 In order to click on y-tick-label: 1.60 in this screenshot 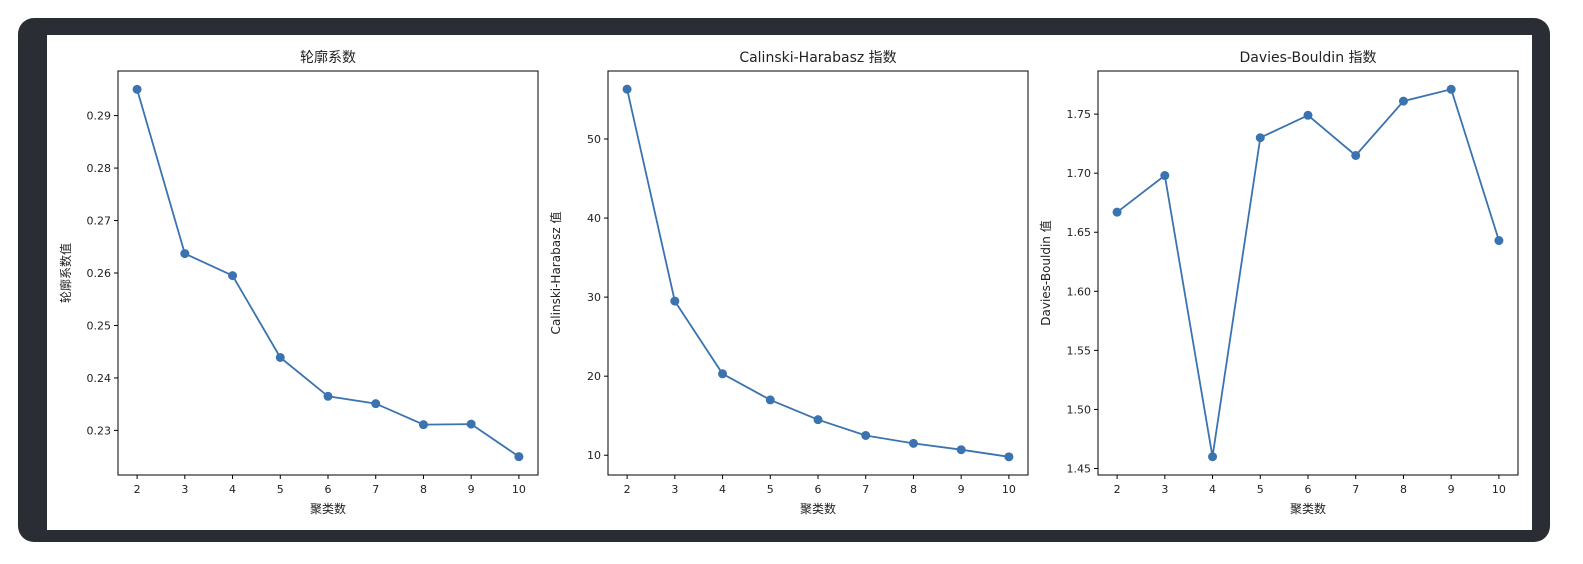, I will do `click(1079, 291)`.